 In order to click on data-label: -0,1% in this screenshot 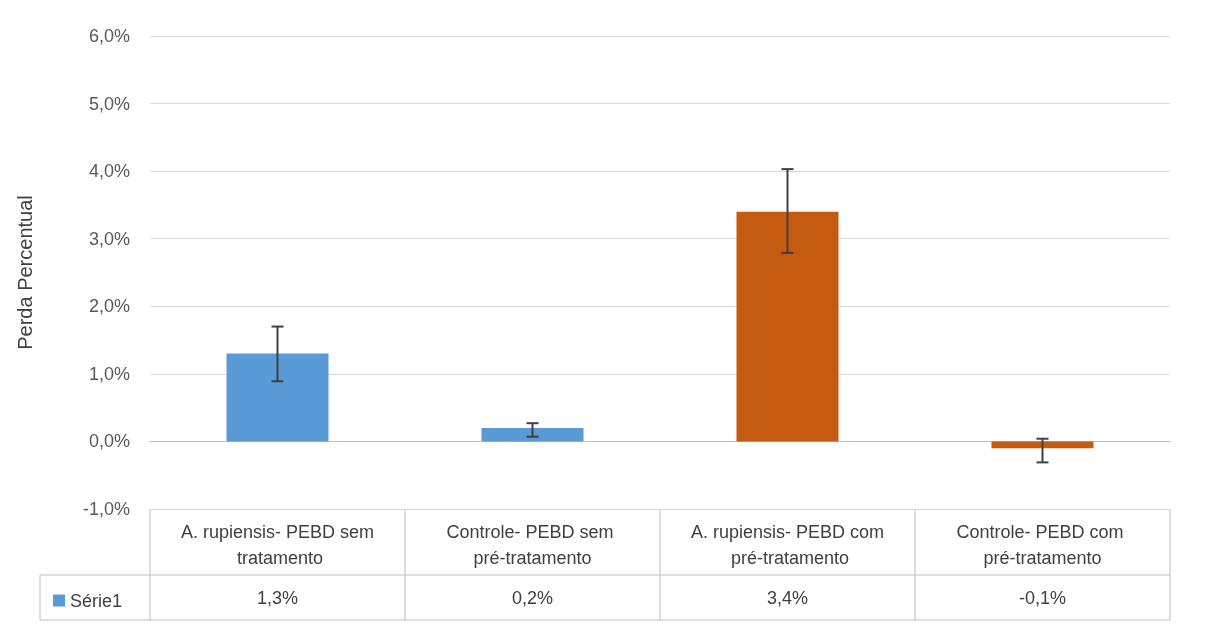, I will do `click(1042, 597)`.